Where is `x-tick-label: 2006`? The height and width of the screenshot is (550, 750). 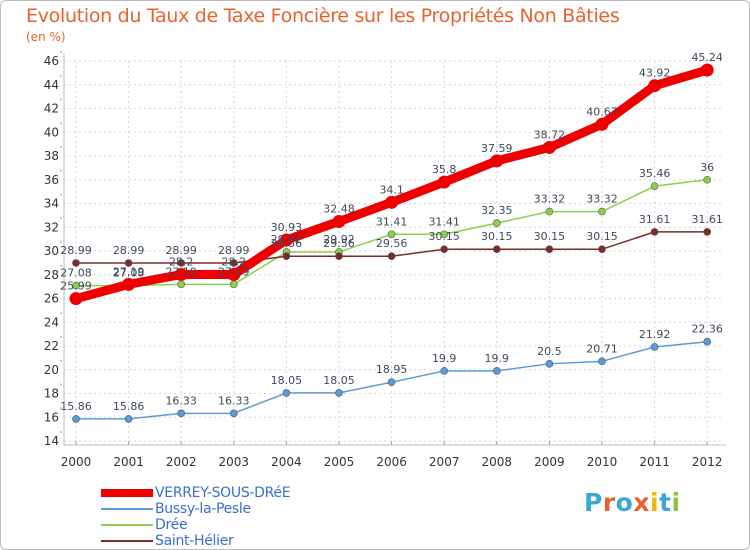
x-tick-label: 2006 is located at coordinates (391, 462).